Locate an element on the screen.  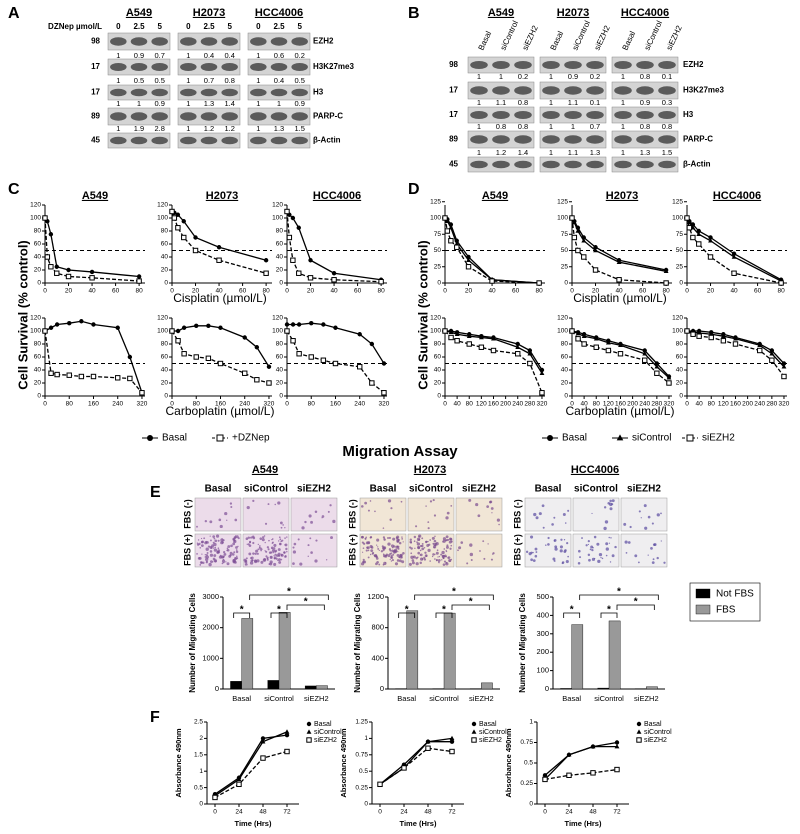
x-tick-label: 60 is located at coordinates (116, 291).